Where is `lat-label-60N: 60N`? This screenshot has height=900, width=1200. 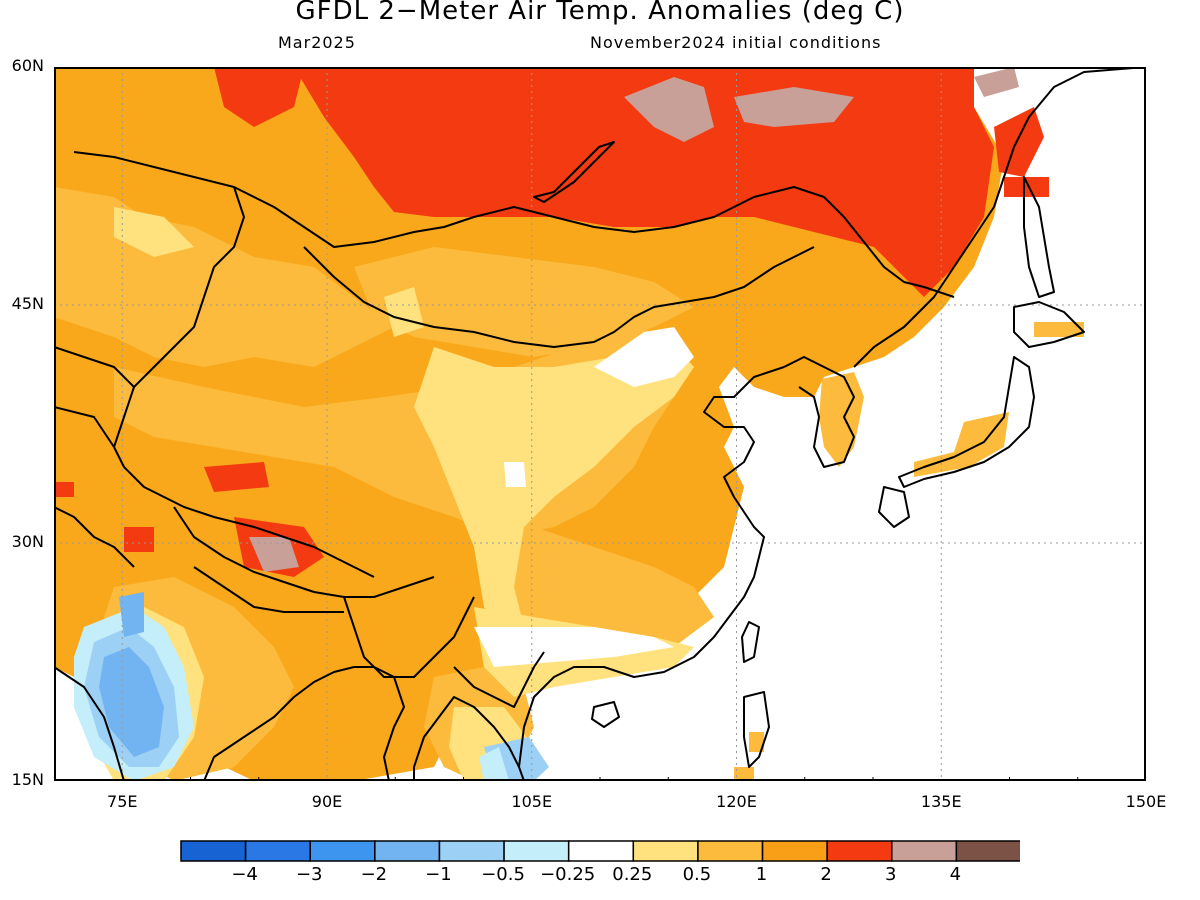
lat-label-60N: 60N is located at coordinates (27, 65).